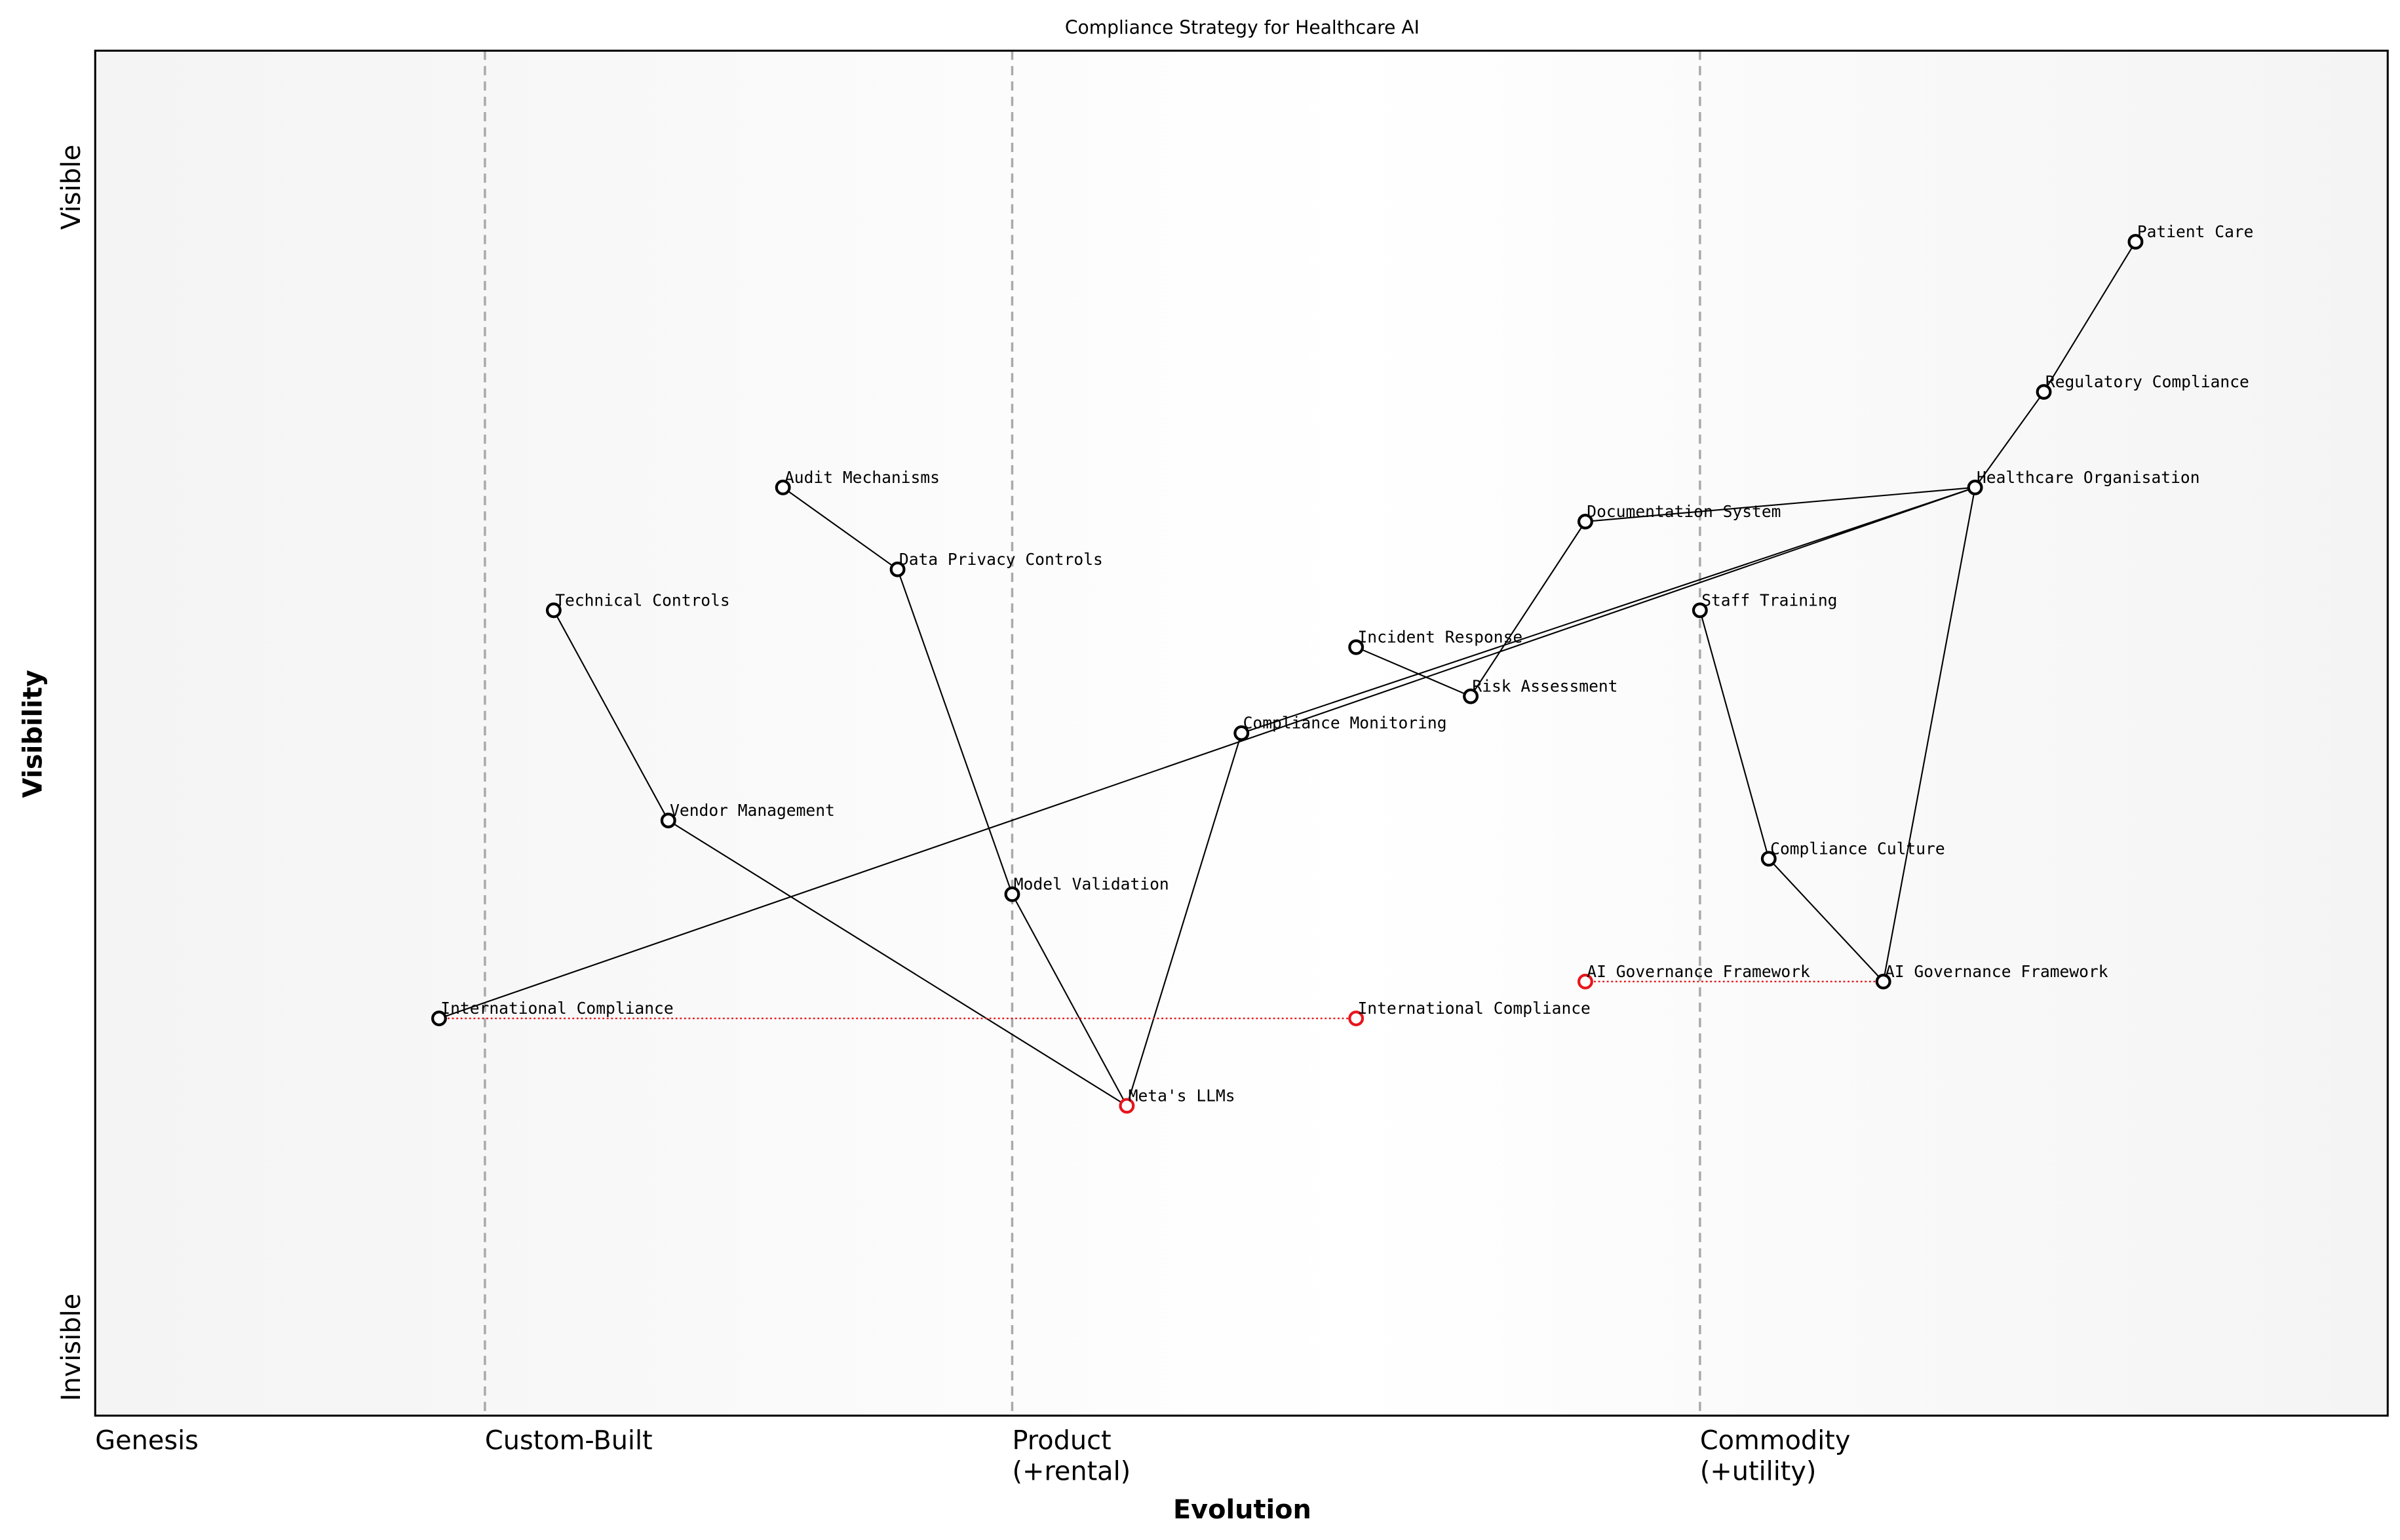  What do you see at coordinates (2195, 231) in the screenshot?
I see `component-label: Patient Care` at bounding box center [2195, 231].